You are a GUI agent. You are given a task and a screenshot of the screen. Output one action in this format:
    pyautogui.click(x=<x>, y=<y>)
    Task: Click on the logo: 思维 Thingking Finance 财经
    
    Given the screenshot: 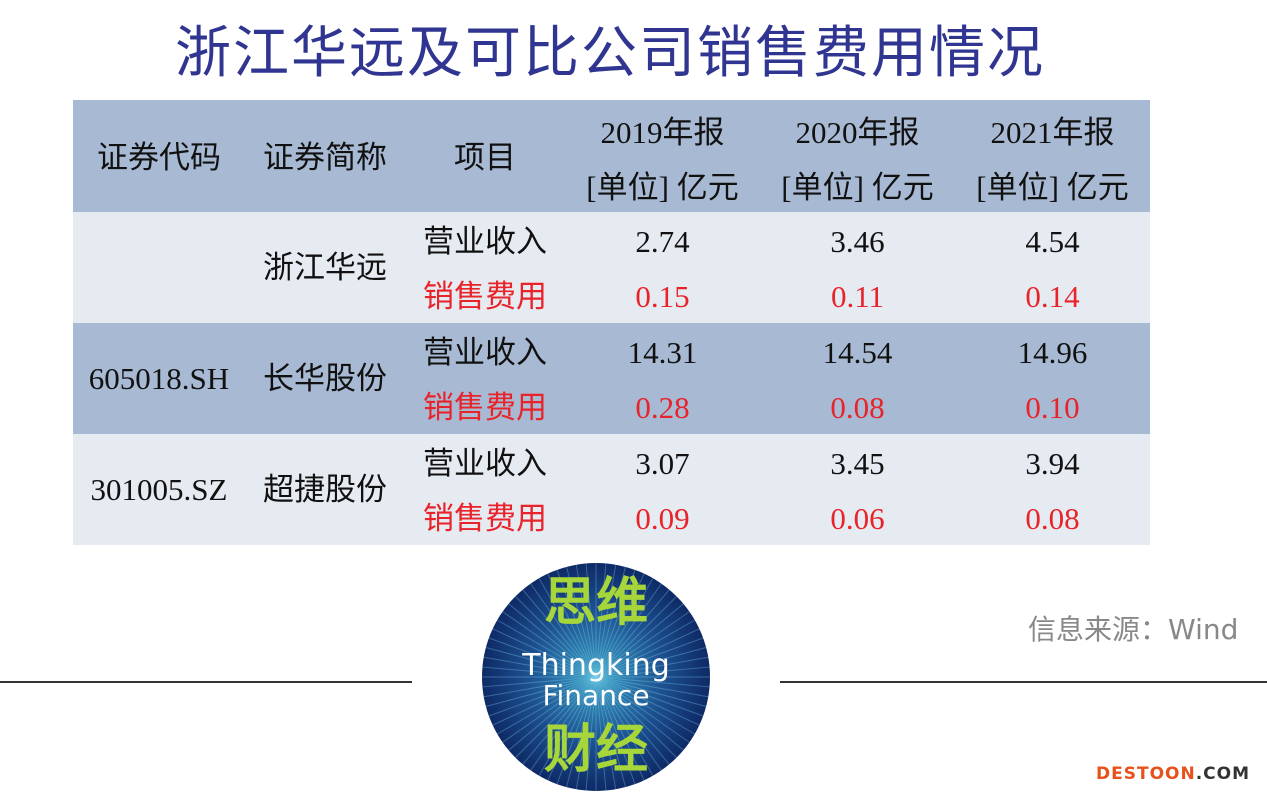 What is the action you would take?
    pyautogui.click(x=596, y=677)
    